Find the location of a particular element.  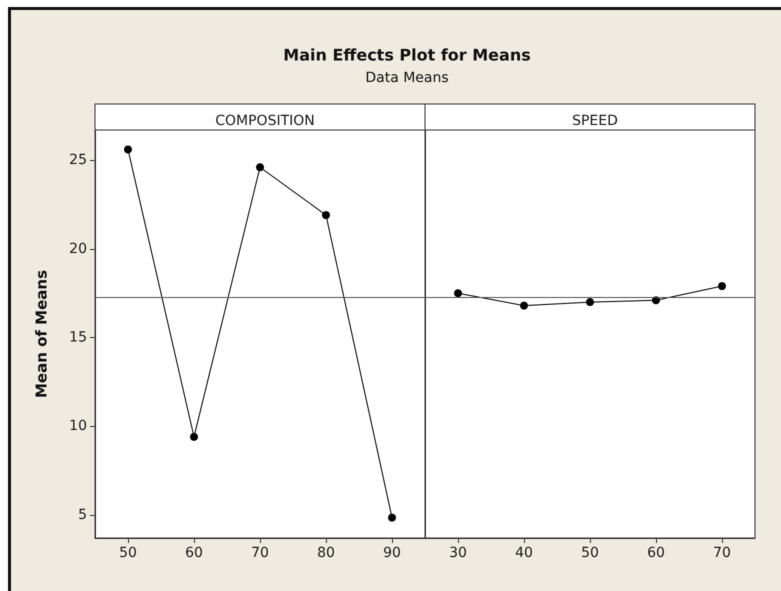

y-tick-label: 15 is located at coordinates (78, 338).